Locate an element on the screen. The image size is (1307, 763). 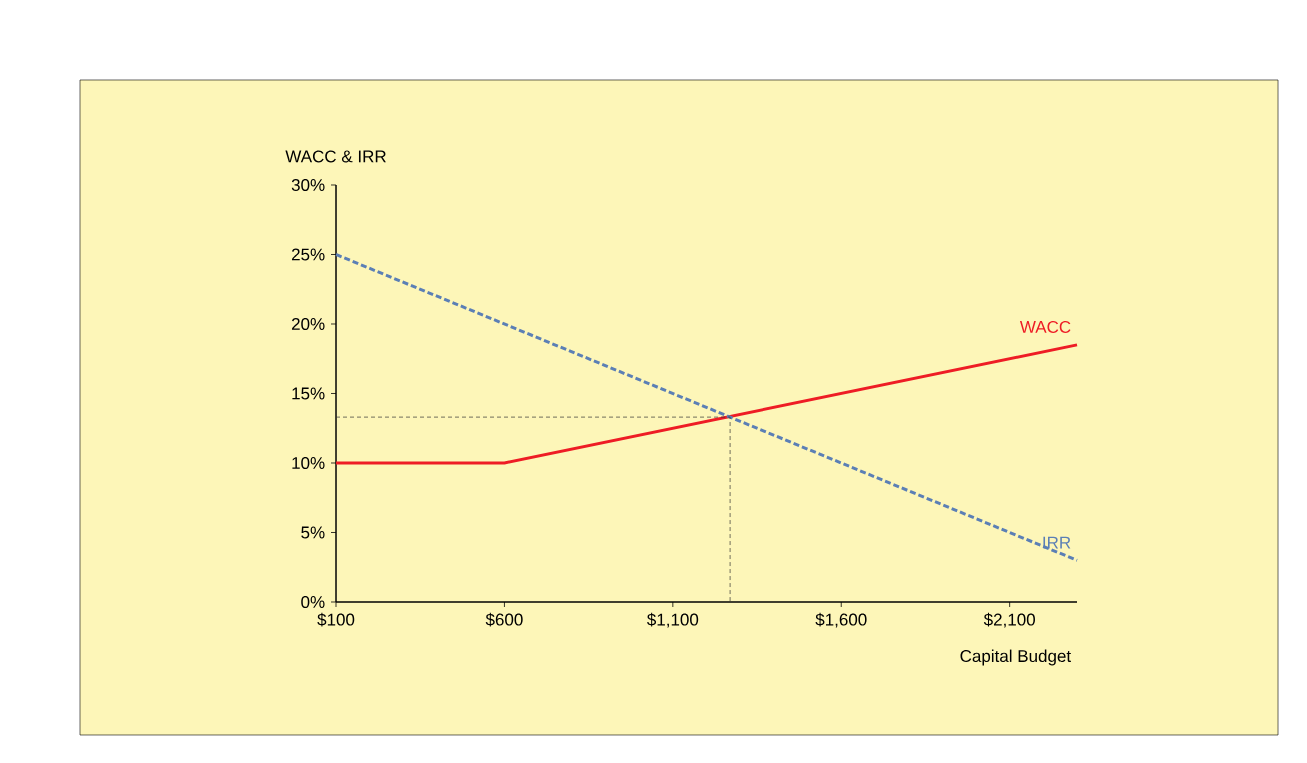
y-tick-label: 10% is located at coordinates (308, 463).